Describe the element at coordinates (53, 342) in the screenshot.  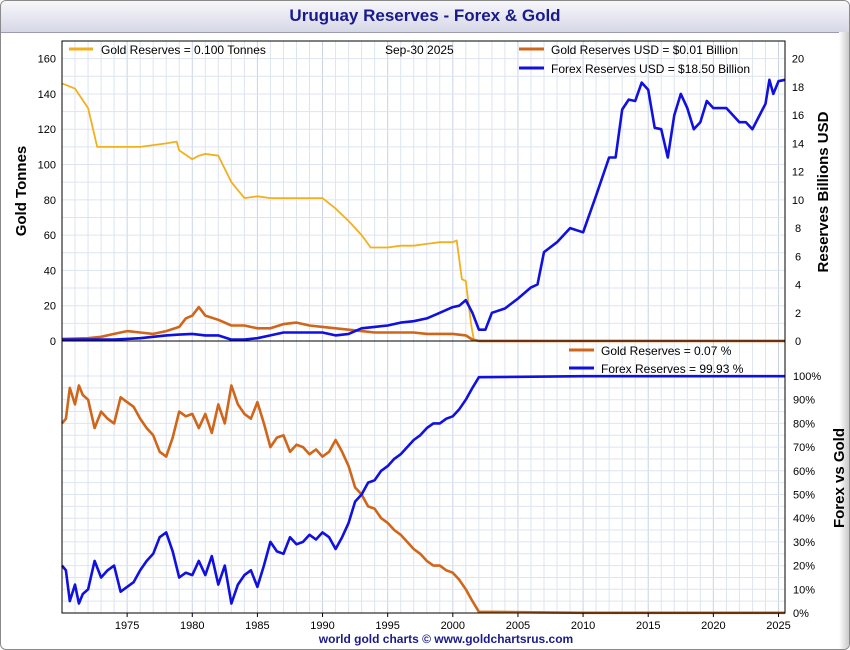
I see `left-y-tick-label: 0` at that location.